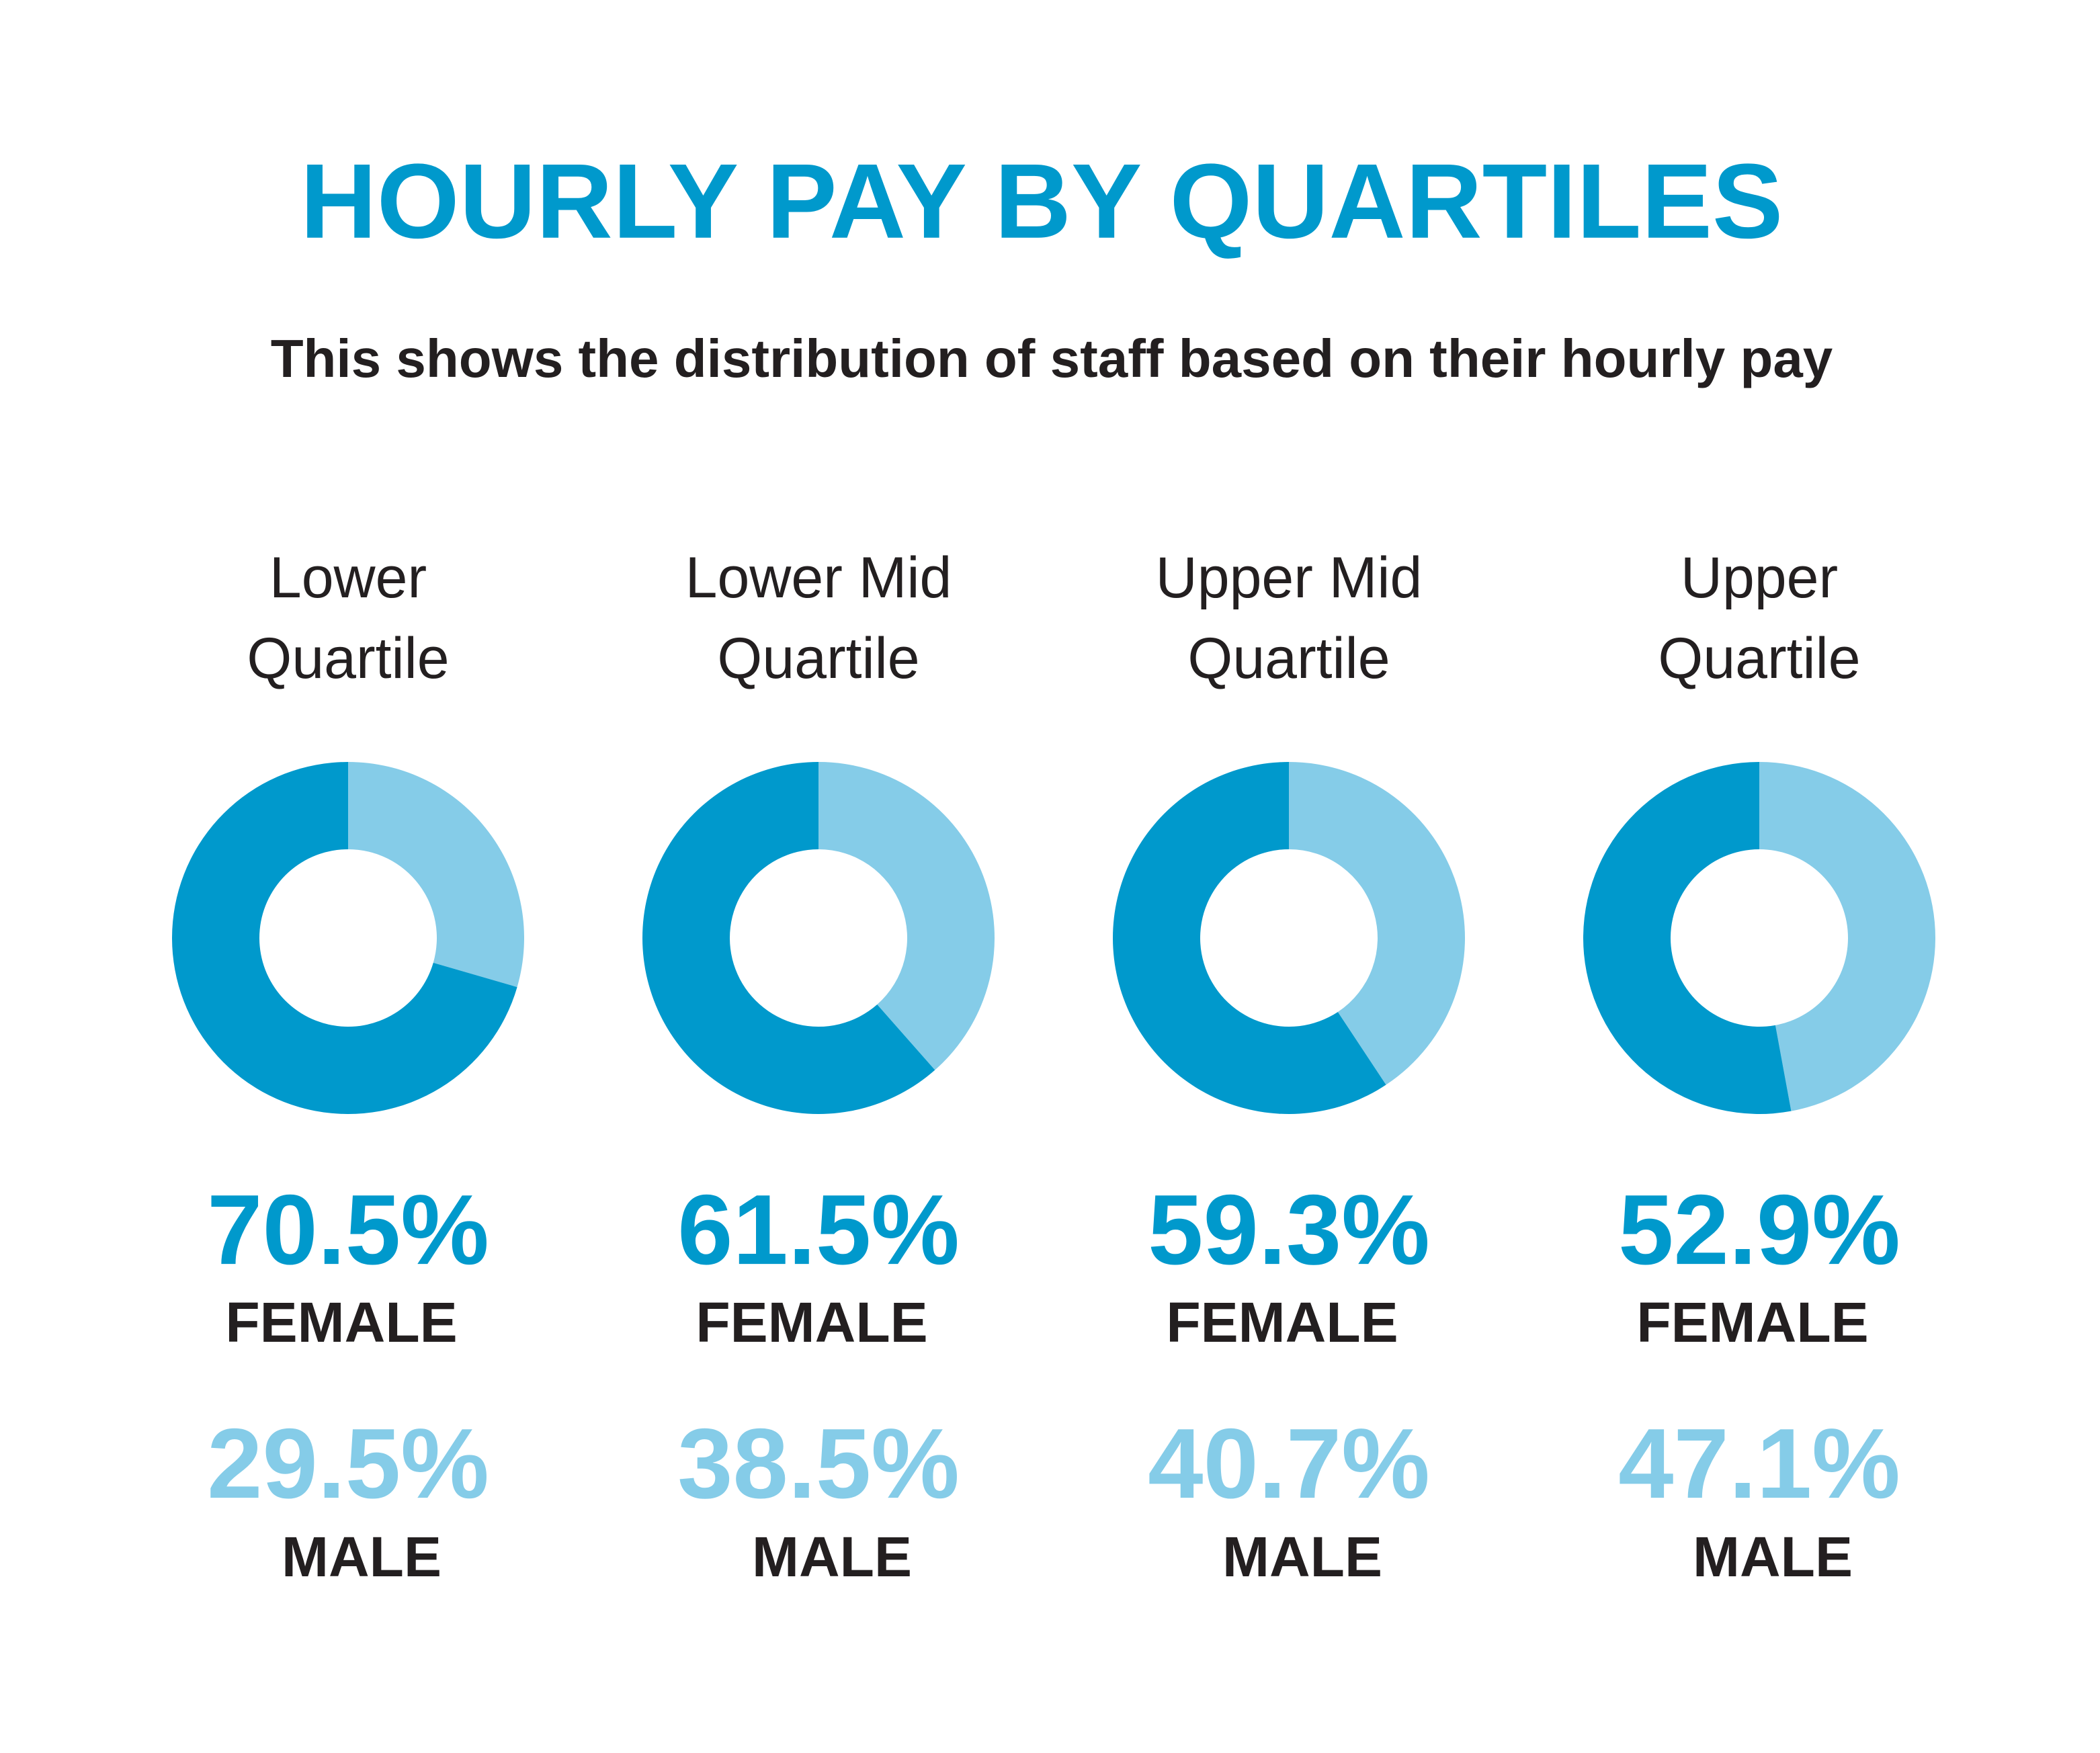  Describe the element at coordinates (1759, 1463) in the screenshot. I see `value-label: 47.1%` at that location.